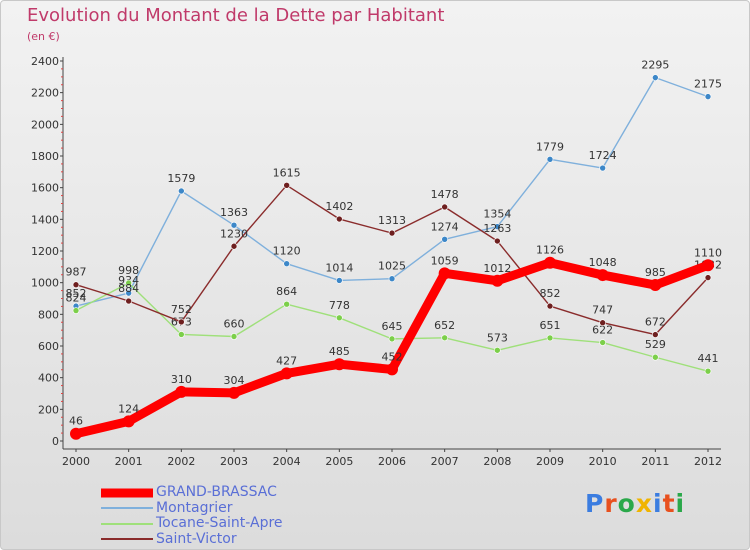  Describe the element at coordinates (76, 421) in the screenshot. I see `data-label: 46` at that location.